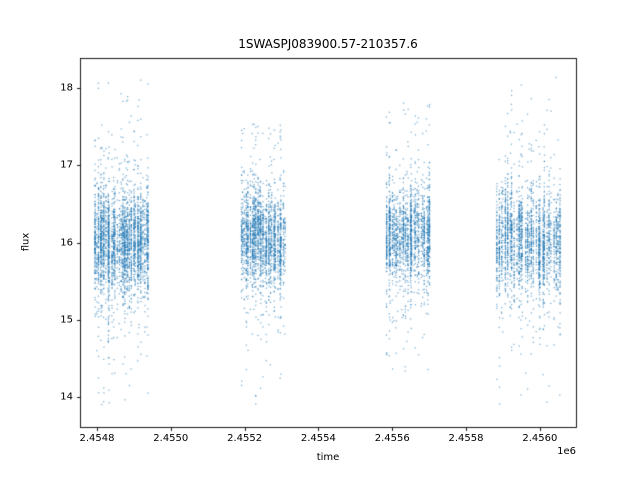 The width and height of the screenshot is (640, 480). I want to click on x-tick-label: 2.4550, so click(171, 438).